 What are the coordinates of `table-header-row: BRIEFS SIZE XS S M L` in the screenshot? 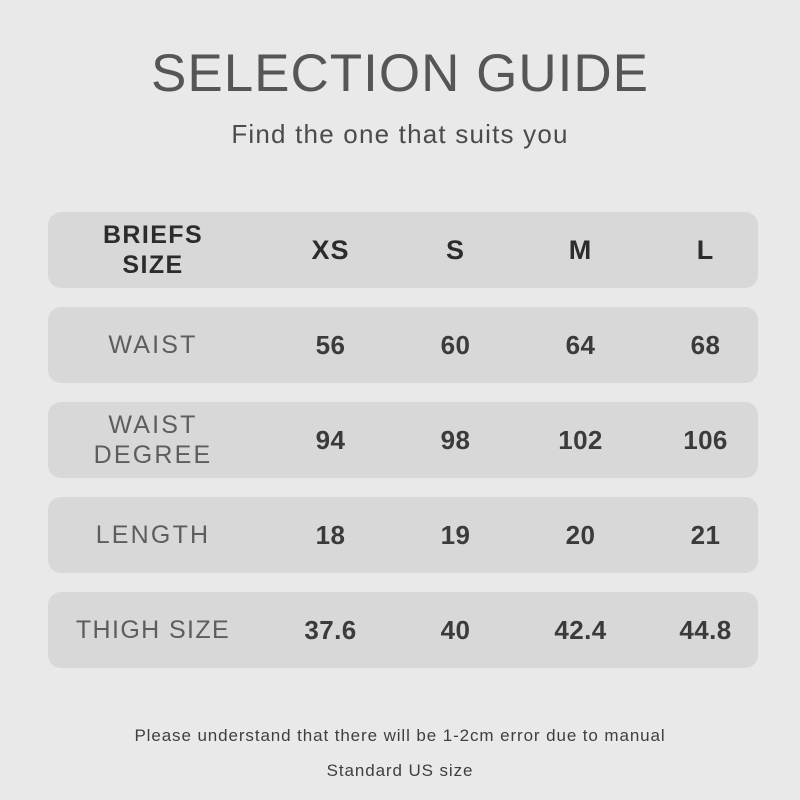 It's located at (403, 250).